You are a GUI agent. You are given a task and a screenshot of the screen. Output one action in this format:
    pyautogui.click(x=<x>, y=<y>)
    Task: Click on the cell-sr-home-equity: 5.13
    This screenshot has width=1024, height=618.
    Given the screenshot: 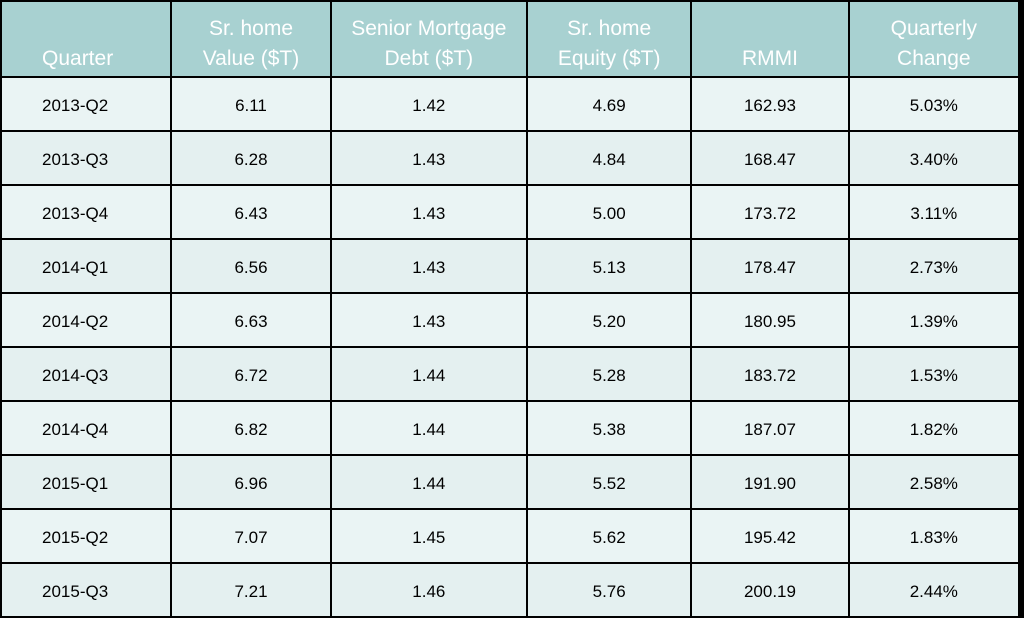 What is the action you would take?
    pyautogui.click(x=609, y=266)
    